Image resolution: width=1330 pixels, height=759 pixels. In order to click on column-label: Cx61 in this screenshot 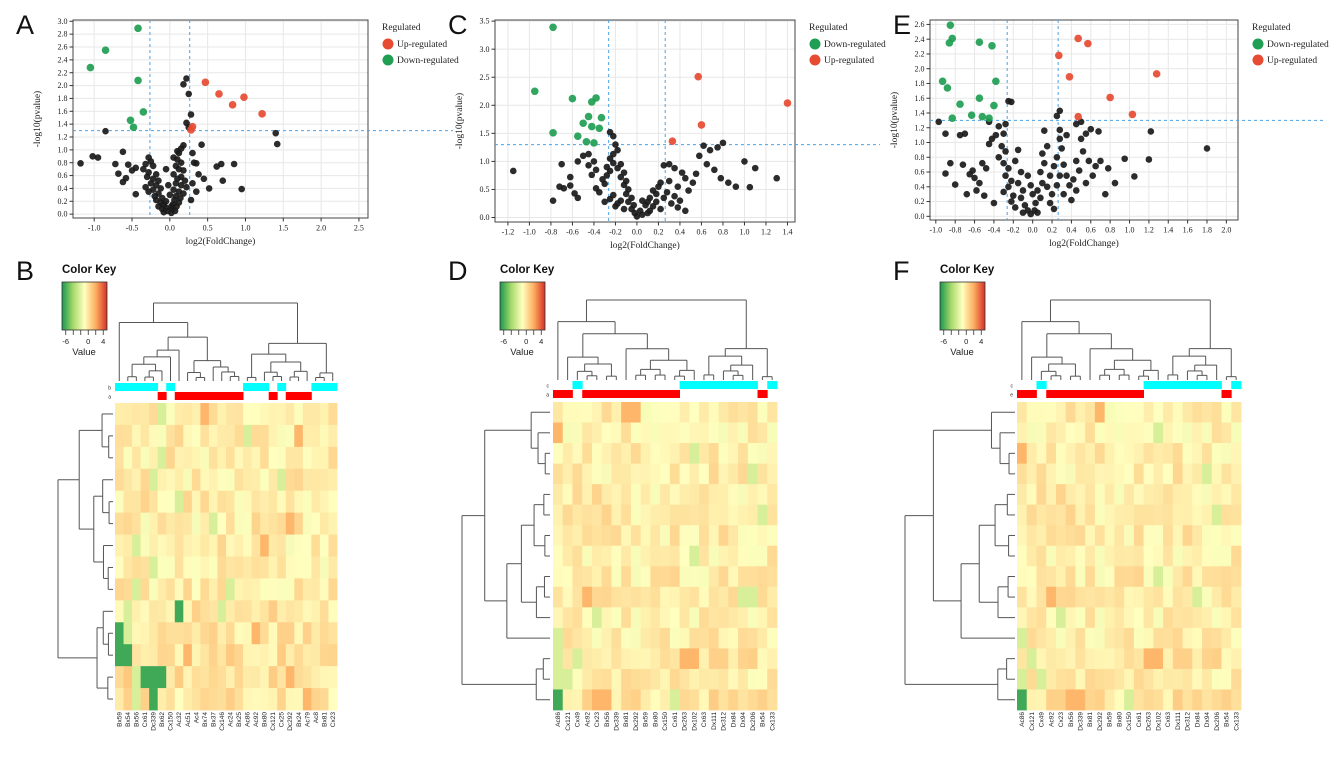, I will do `click(675, 720)`.